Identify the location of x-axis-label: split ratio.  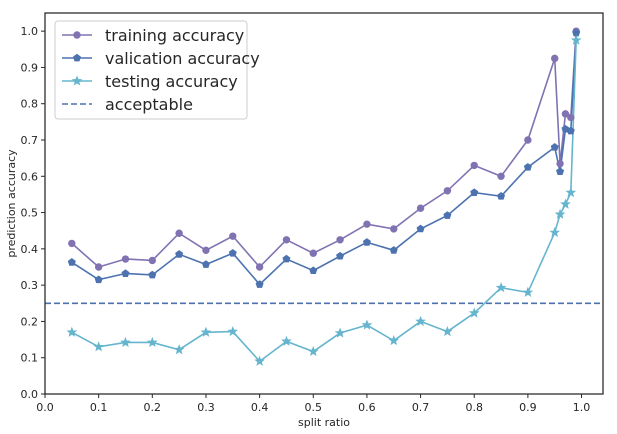
(324, 422).